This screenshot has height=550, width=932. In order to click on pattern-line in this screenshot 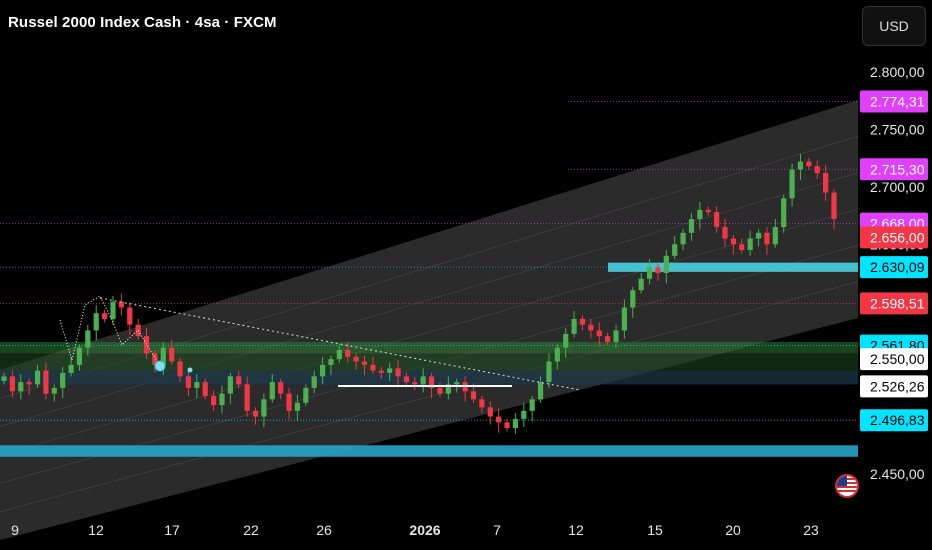, I will do `click(111, 332)`.